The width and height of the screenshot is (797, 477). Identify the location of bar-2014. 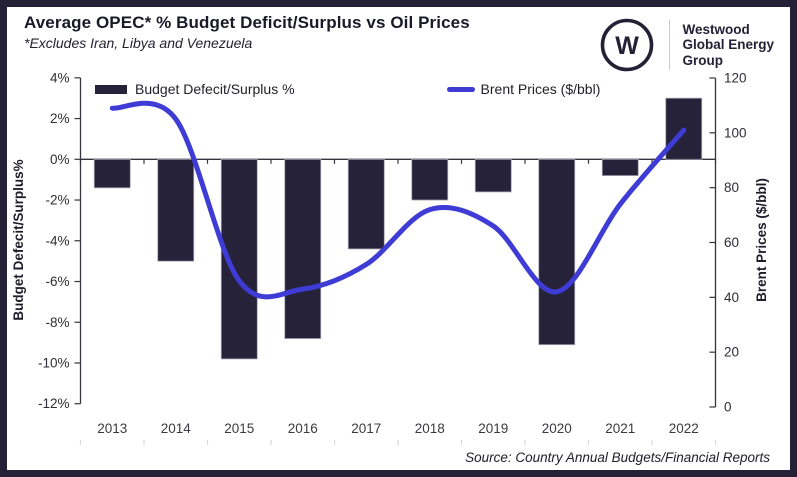
(176, 210).